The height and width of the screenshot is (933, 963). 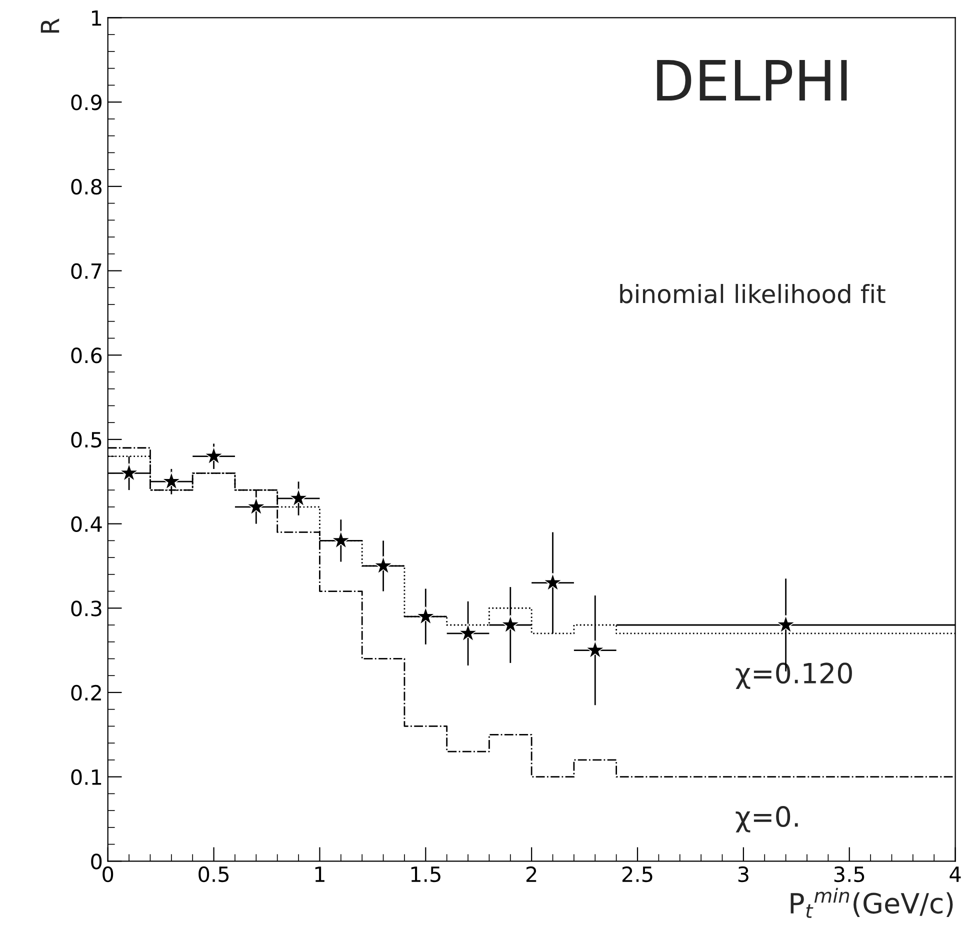 What do you see at coordinates (86, 524) in the screenshot?
I see `y-tick-label: 0.4` at bounding box center [86, 524].